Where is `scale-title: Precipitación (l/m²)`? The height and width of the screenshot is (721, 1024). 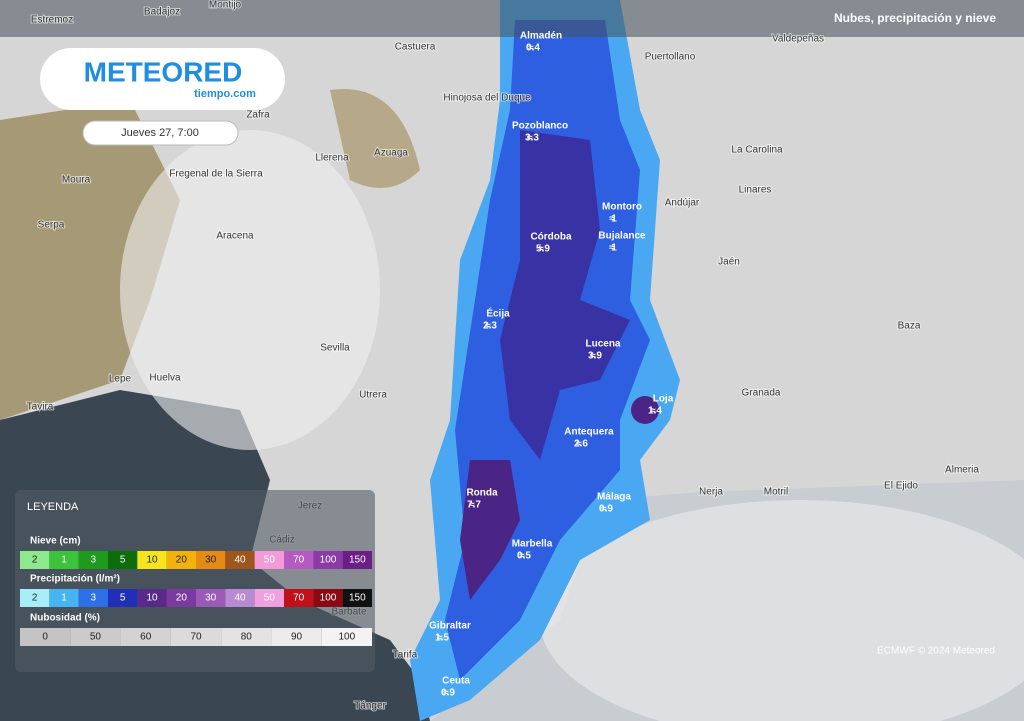
scale-title: Precipitación (l/m²) is located at coordinates (75, 579).